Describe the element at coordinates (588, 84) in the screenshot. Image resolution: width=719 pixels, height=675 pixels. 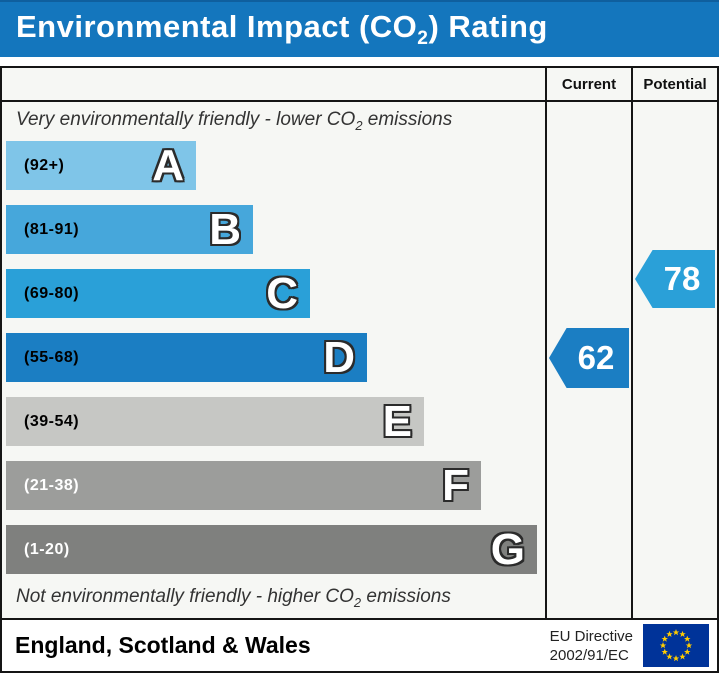
I see `current-column-header: Current` at that location.